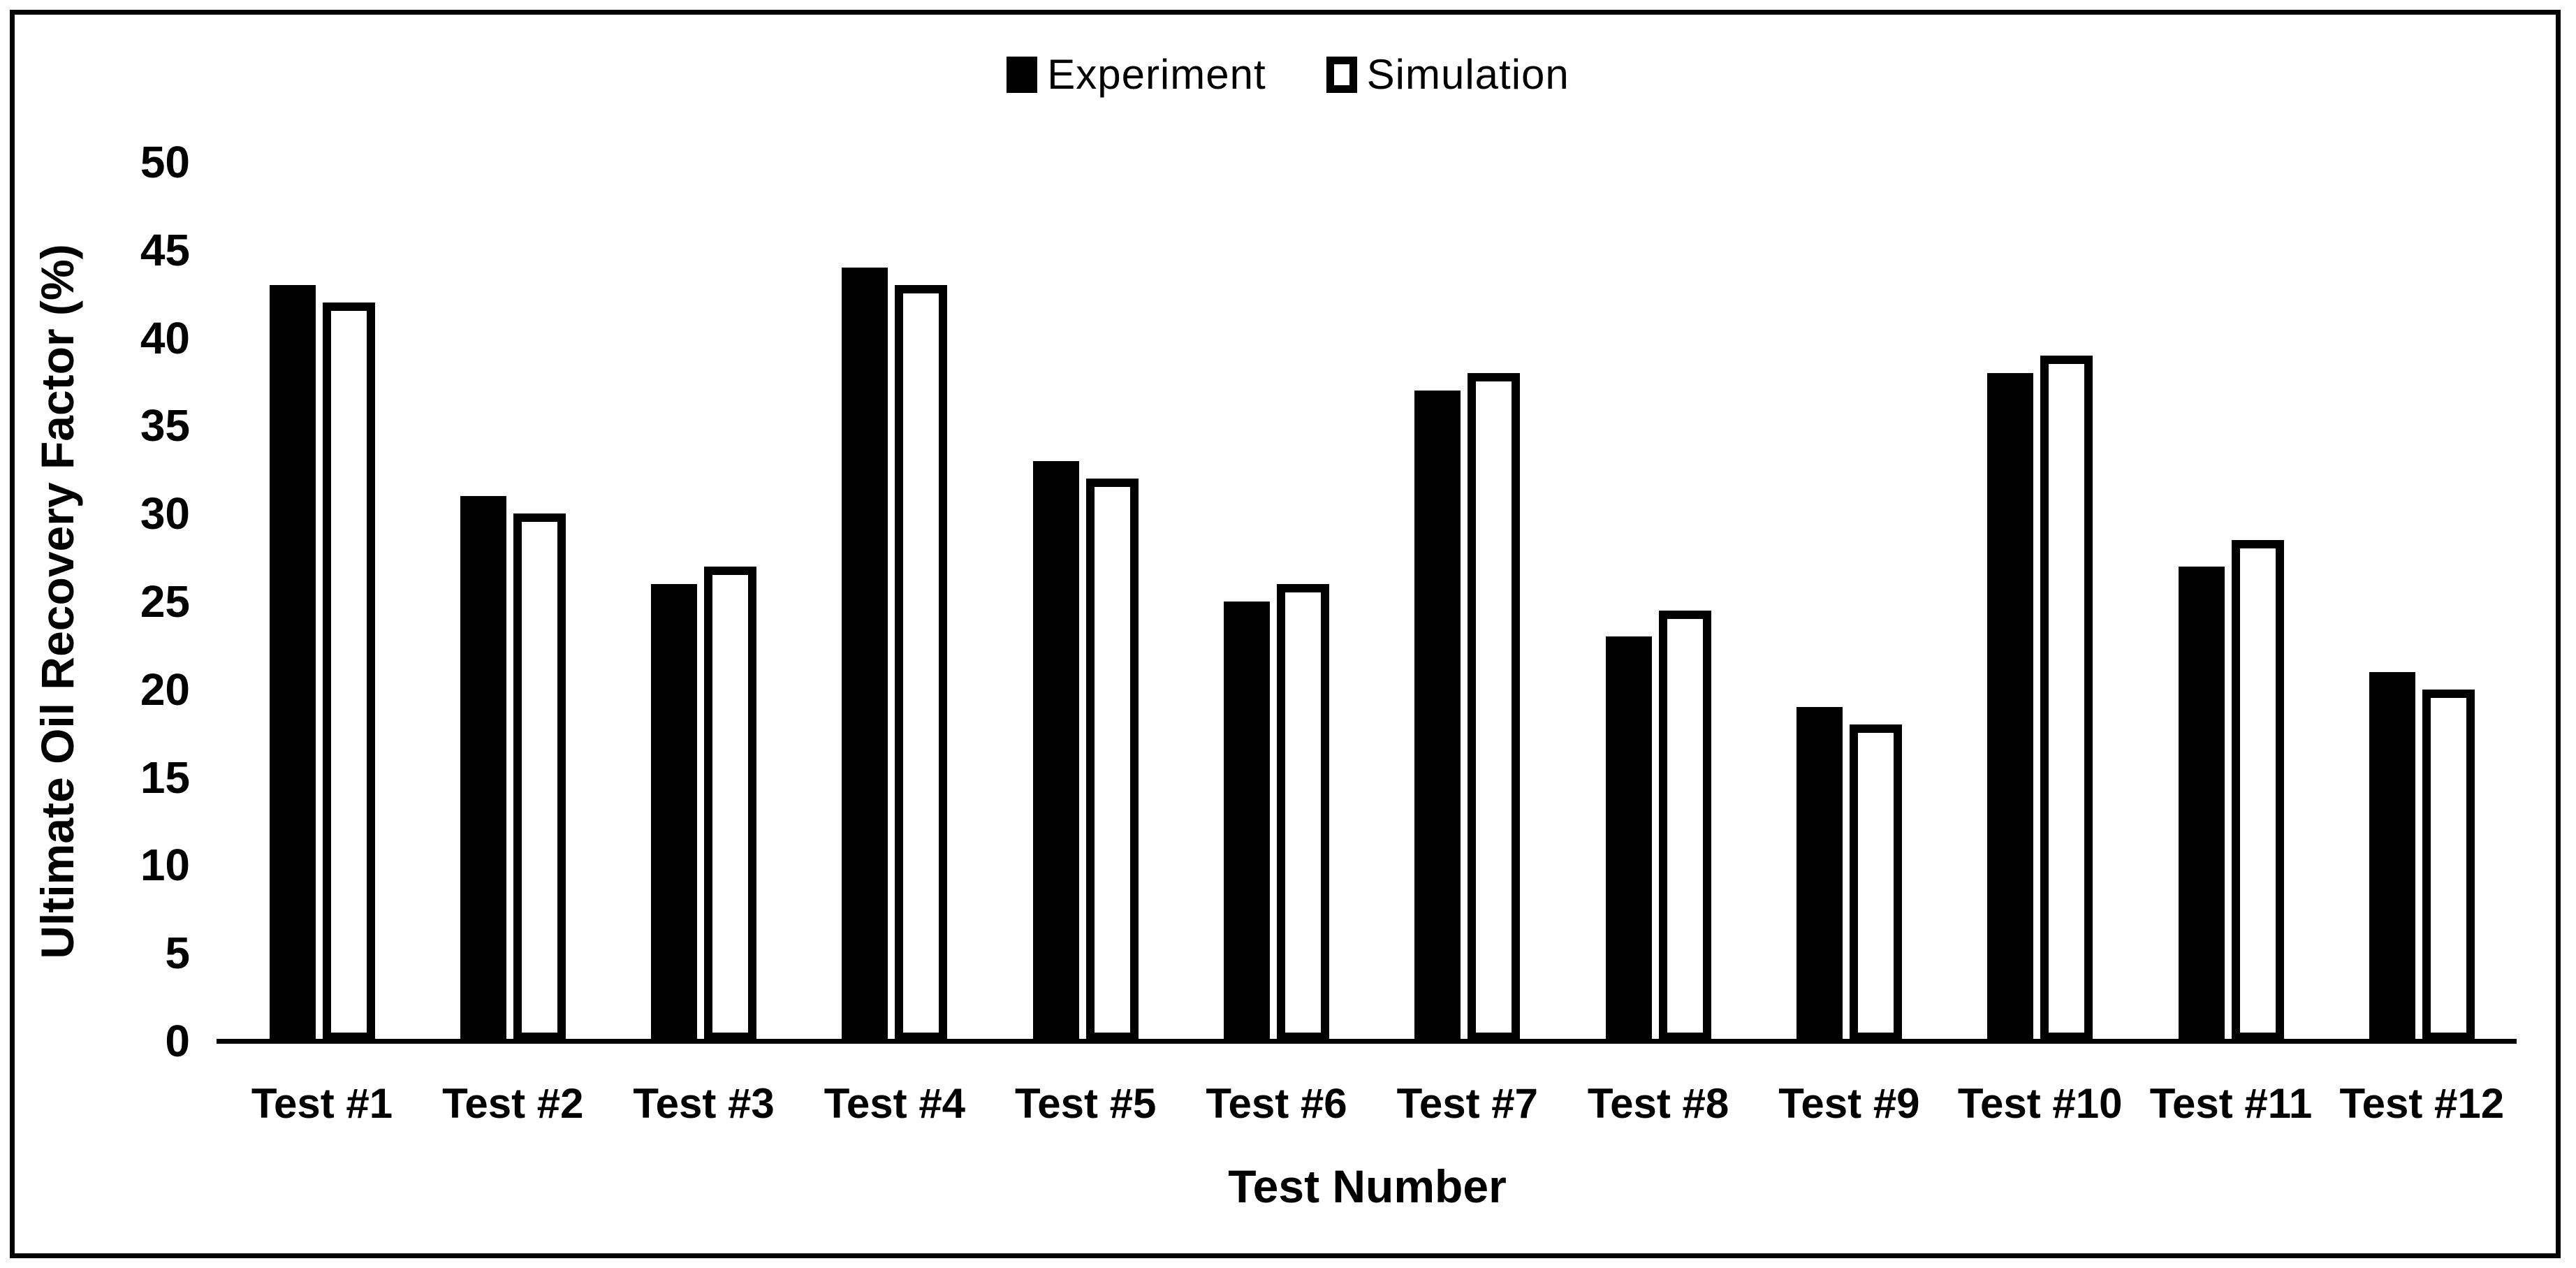 This screenshot has height=1268, width=2576. I want to click on x-tick-label-test-2: Test #2, so click(513, 1103).